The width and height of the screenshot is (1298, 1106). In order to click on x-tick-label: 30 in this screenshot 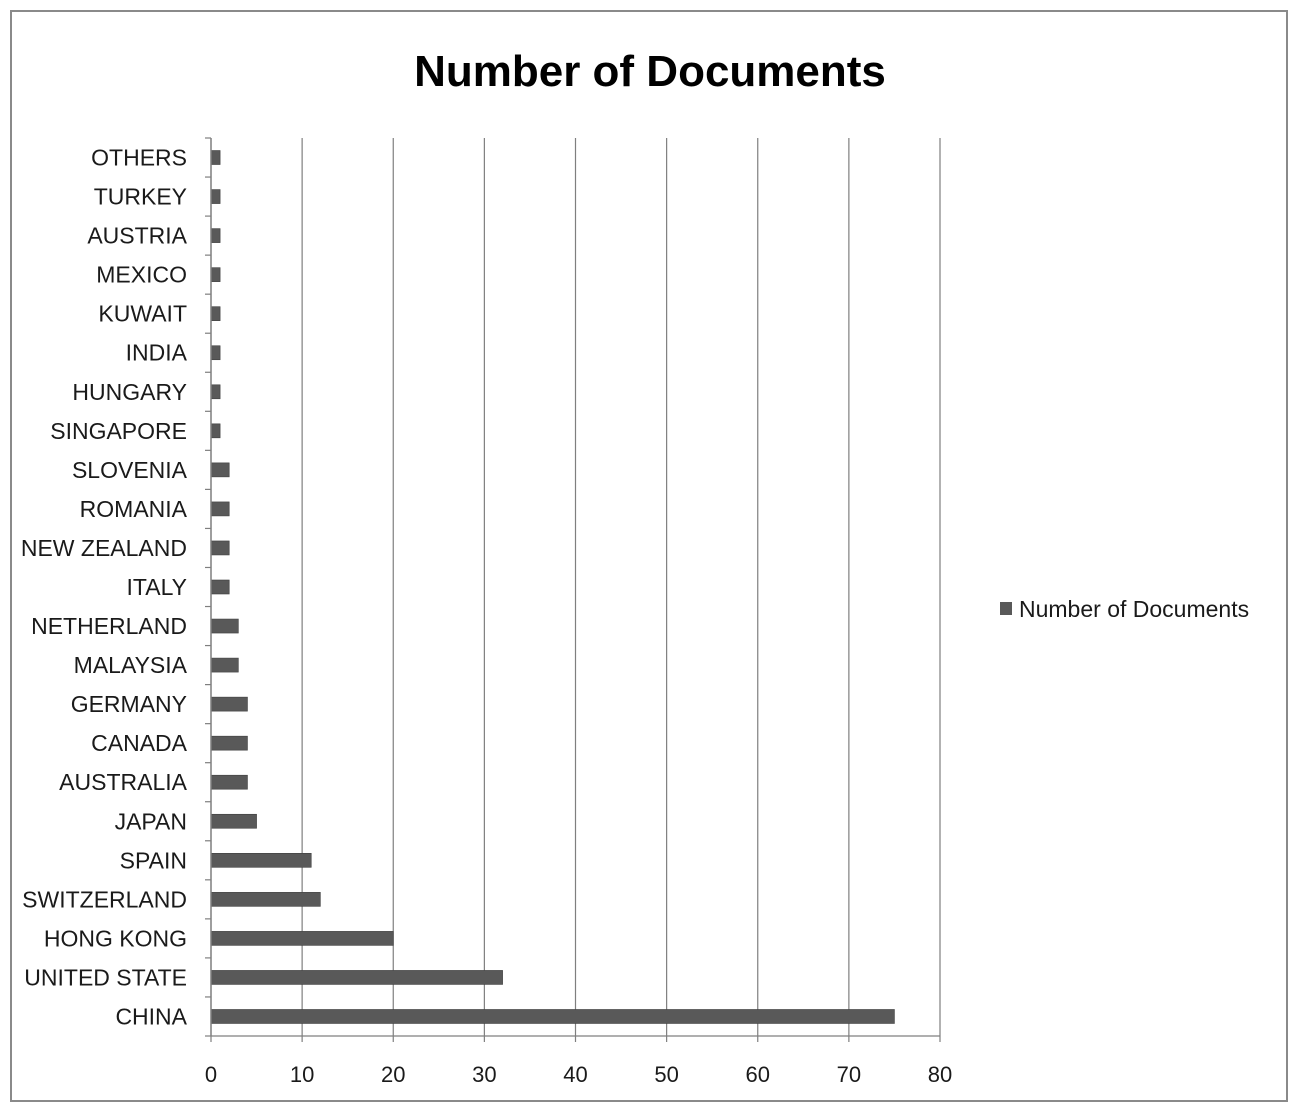, I will do `click(484, 1074)`.